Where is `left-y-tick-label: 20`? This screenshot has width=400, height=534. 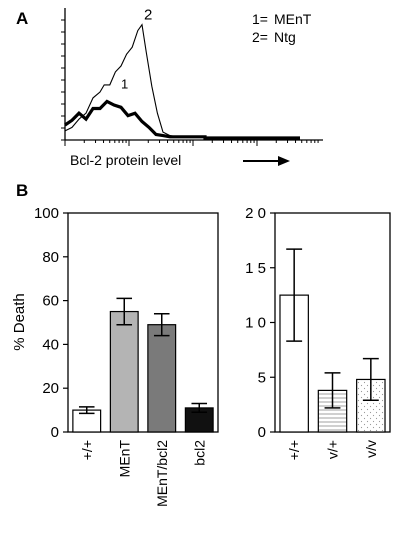
left-y-tick-label: 20 is located at coordinates (50, 388).